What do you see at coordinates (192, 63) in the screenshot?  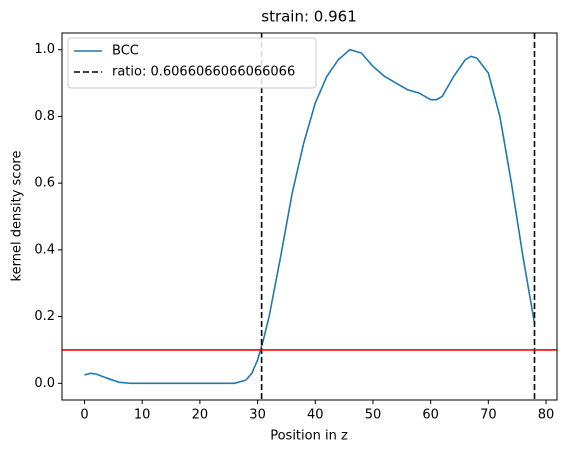 I see `legend-box` at bounding box center [192, 63].